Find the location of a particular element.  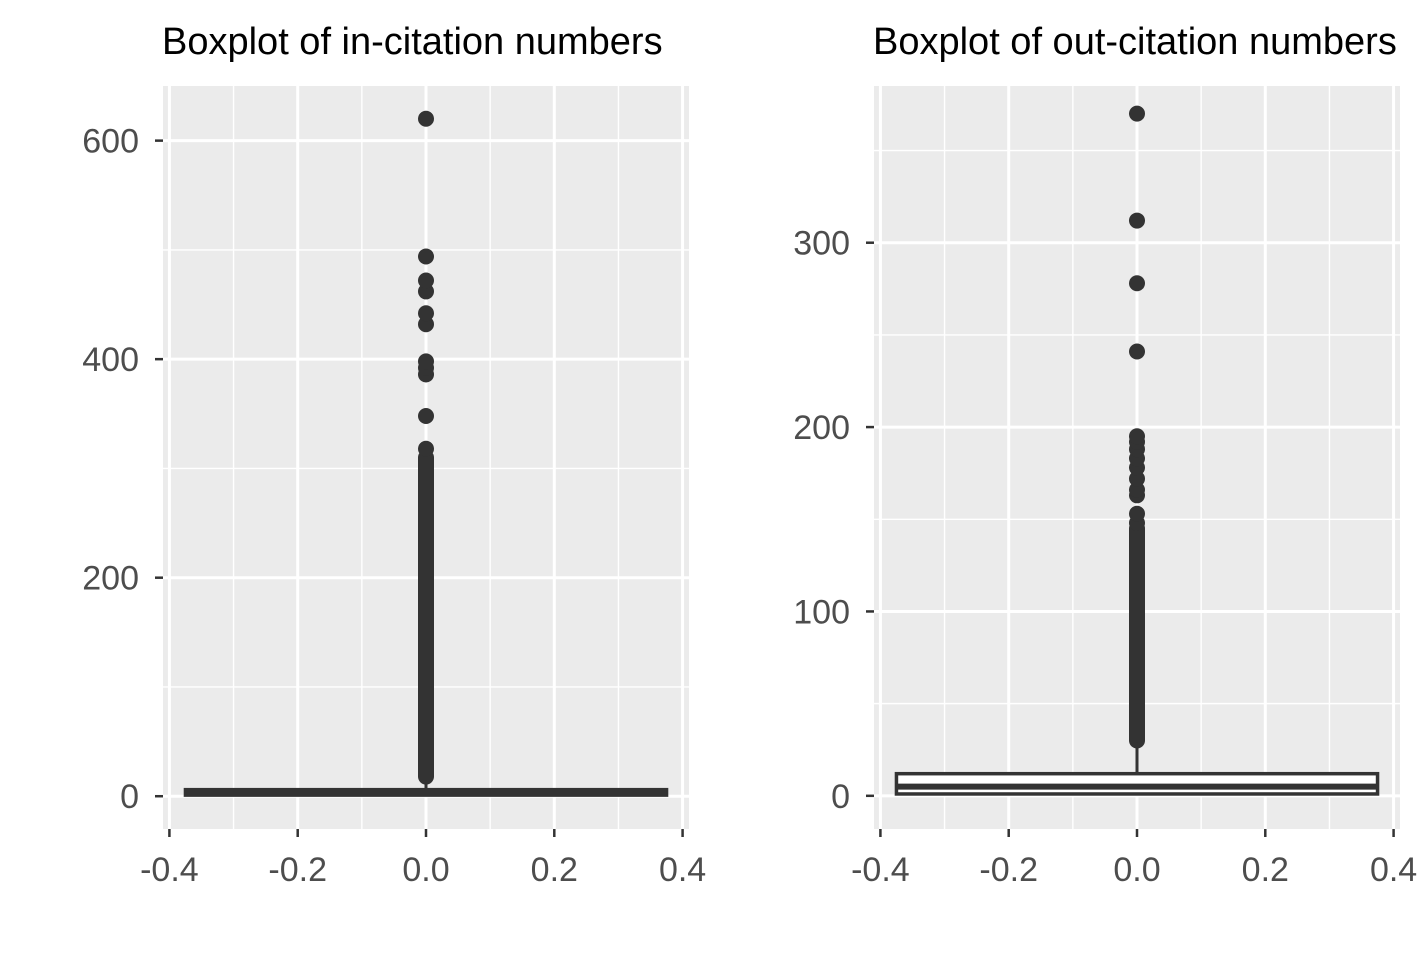

out-citation-x-tick-label: -0.4 is located at coordinates (880, 870).